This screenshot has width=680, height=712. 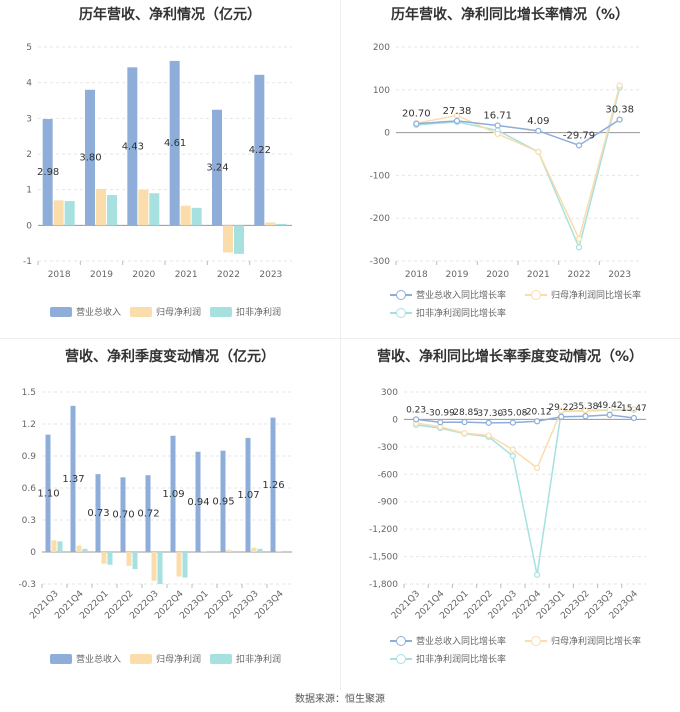 I want to click on x-tick-label: 2021, so click(x=186, y=275).